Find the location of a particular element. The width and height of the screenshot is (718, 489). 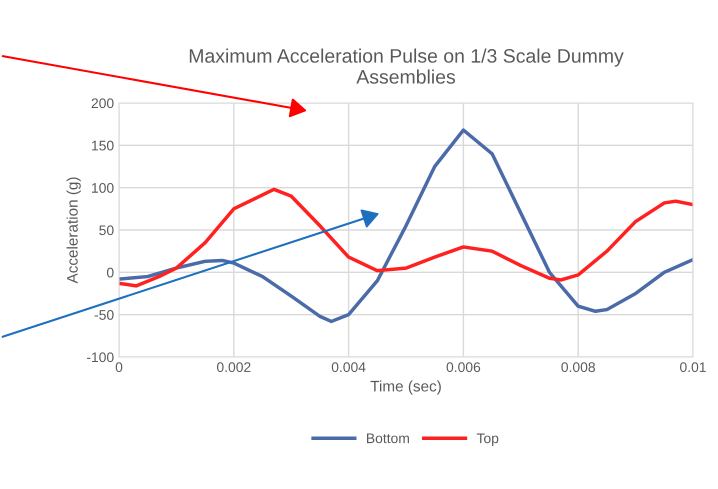

y-tick-label: 100 is located at coordinates (103, 188).